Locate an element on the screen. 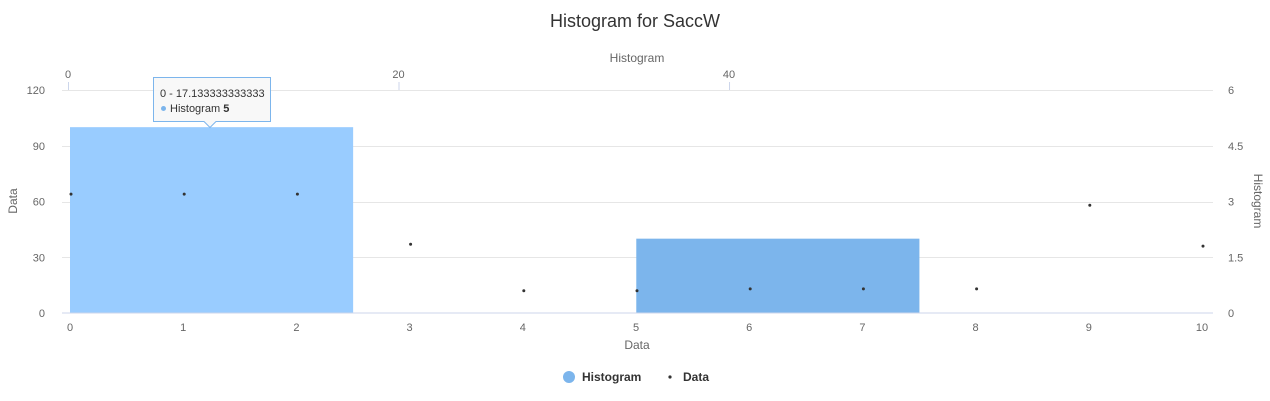 This screenshot has height=401, width=1270. tooltip-series-symbol is located at coordinates (163, 108).